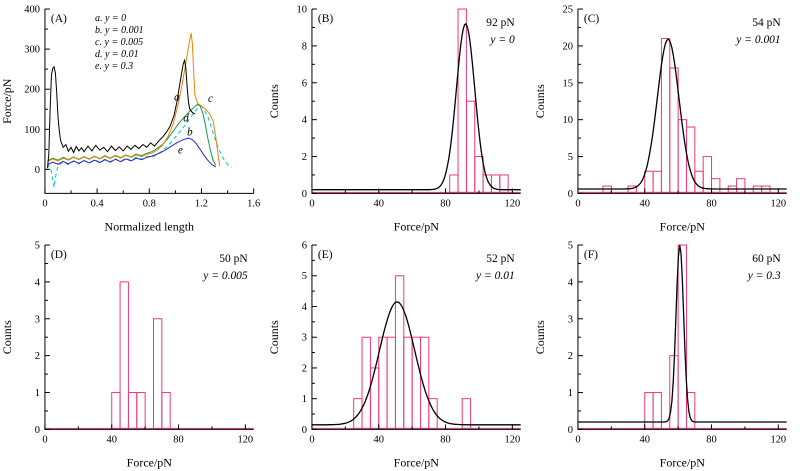 Image resolution: width=800 pixels, height=471 pixels. Describe the element at coordinates (98, 203) in the screenshot. I see `x-tick-label: 0.4` at that location.